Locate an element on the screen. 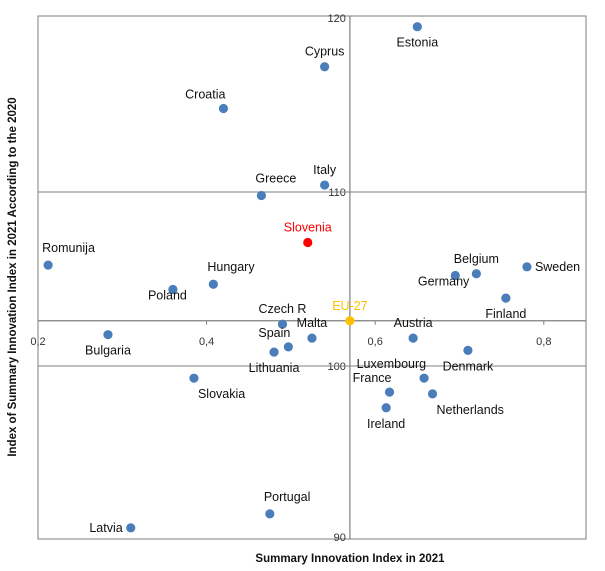 The height and width of the screenshot is (571, 605). point-belgium is located at coordinates (476, 274).